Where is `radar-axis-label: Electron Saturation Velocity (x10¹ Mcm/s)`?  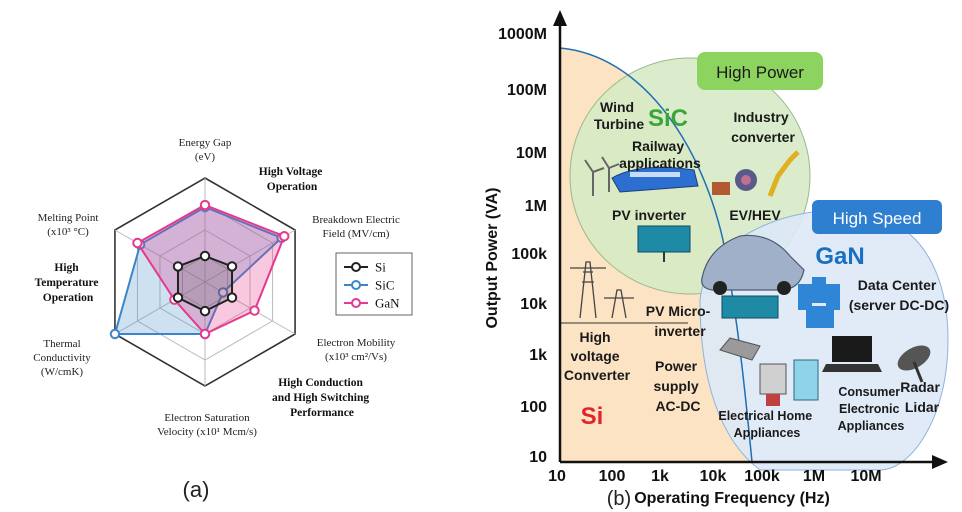 radar-axis-label: Electron Saturation Velocity (x10¹ Mcm/s) is located at coordinates (207, 425).